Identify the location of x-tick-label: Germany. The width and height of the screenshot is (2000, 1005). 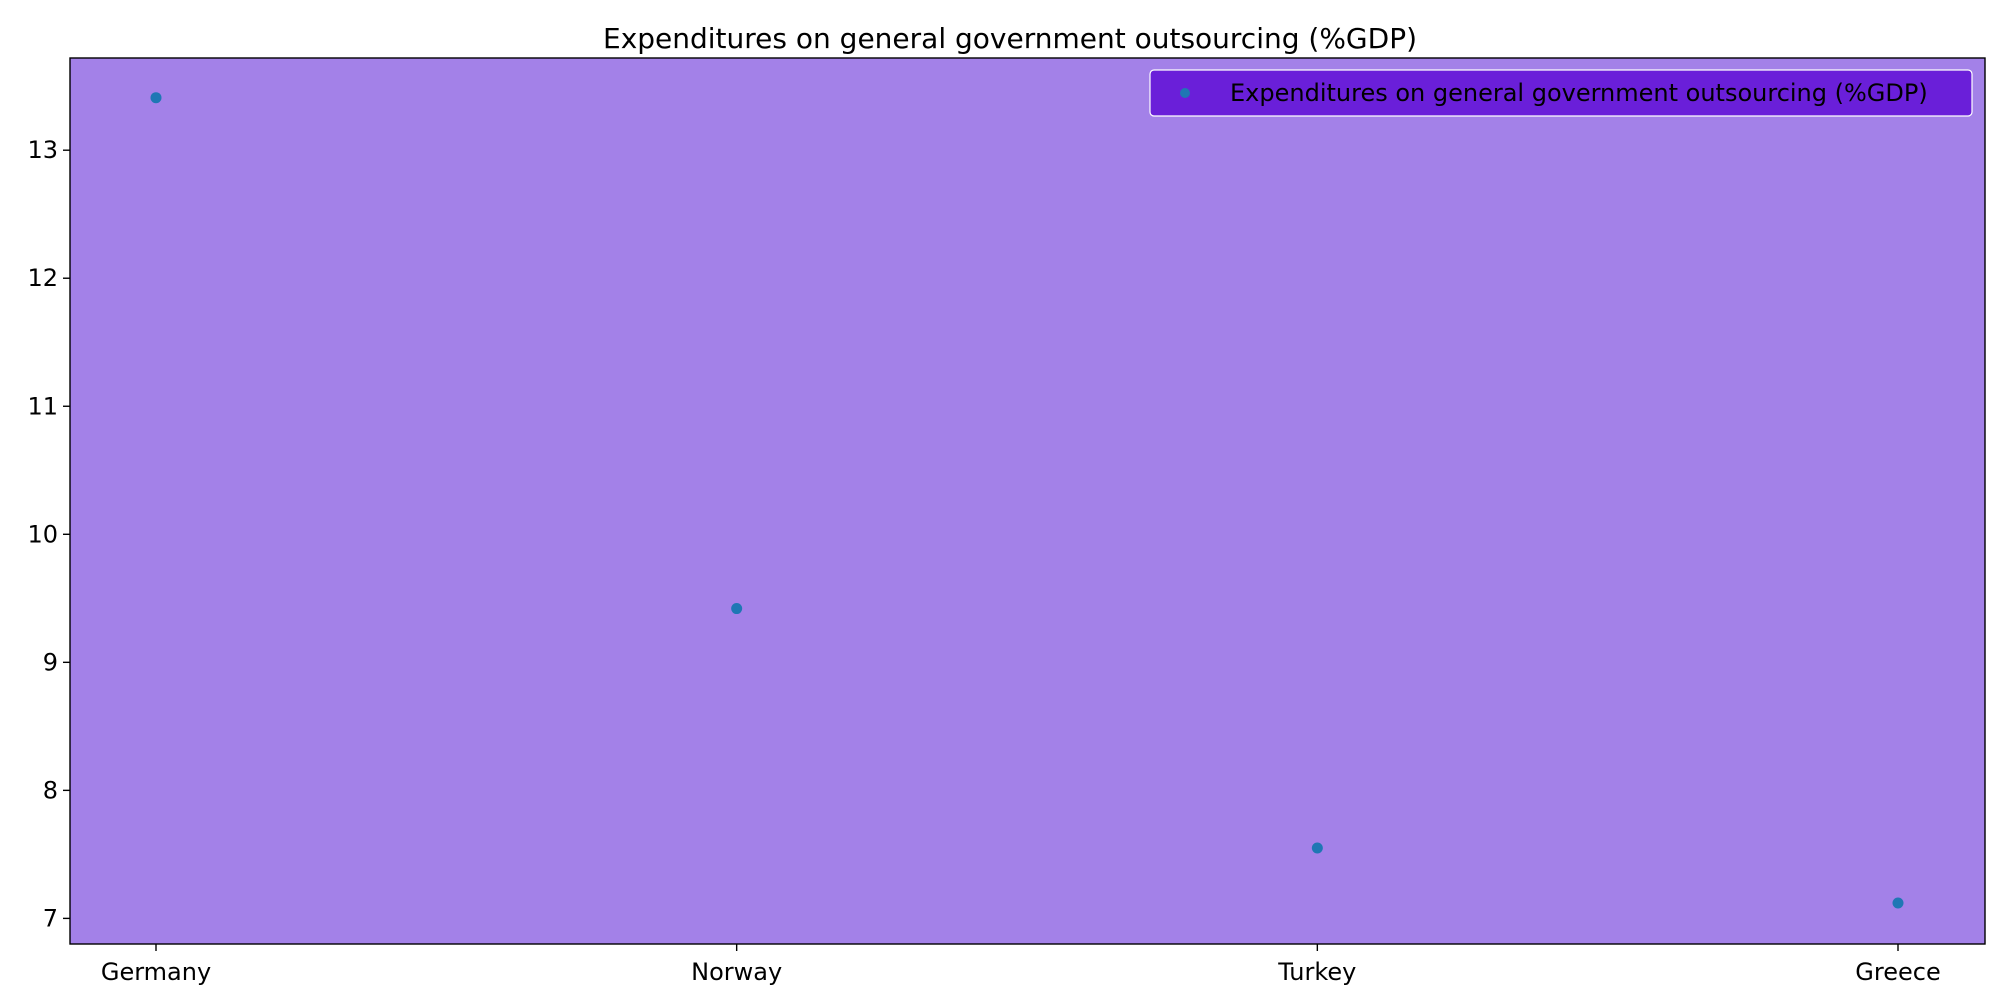
(156, 972).